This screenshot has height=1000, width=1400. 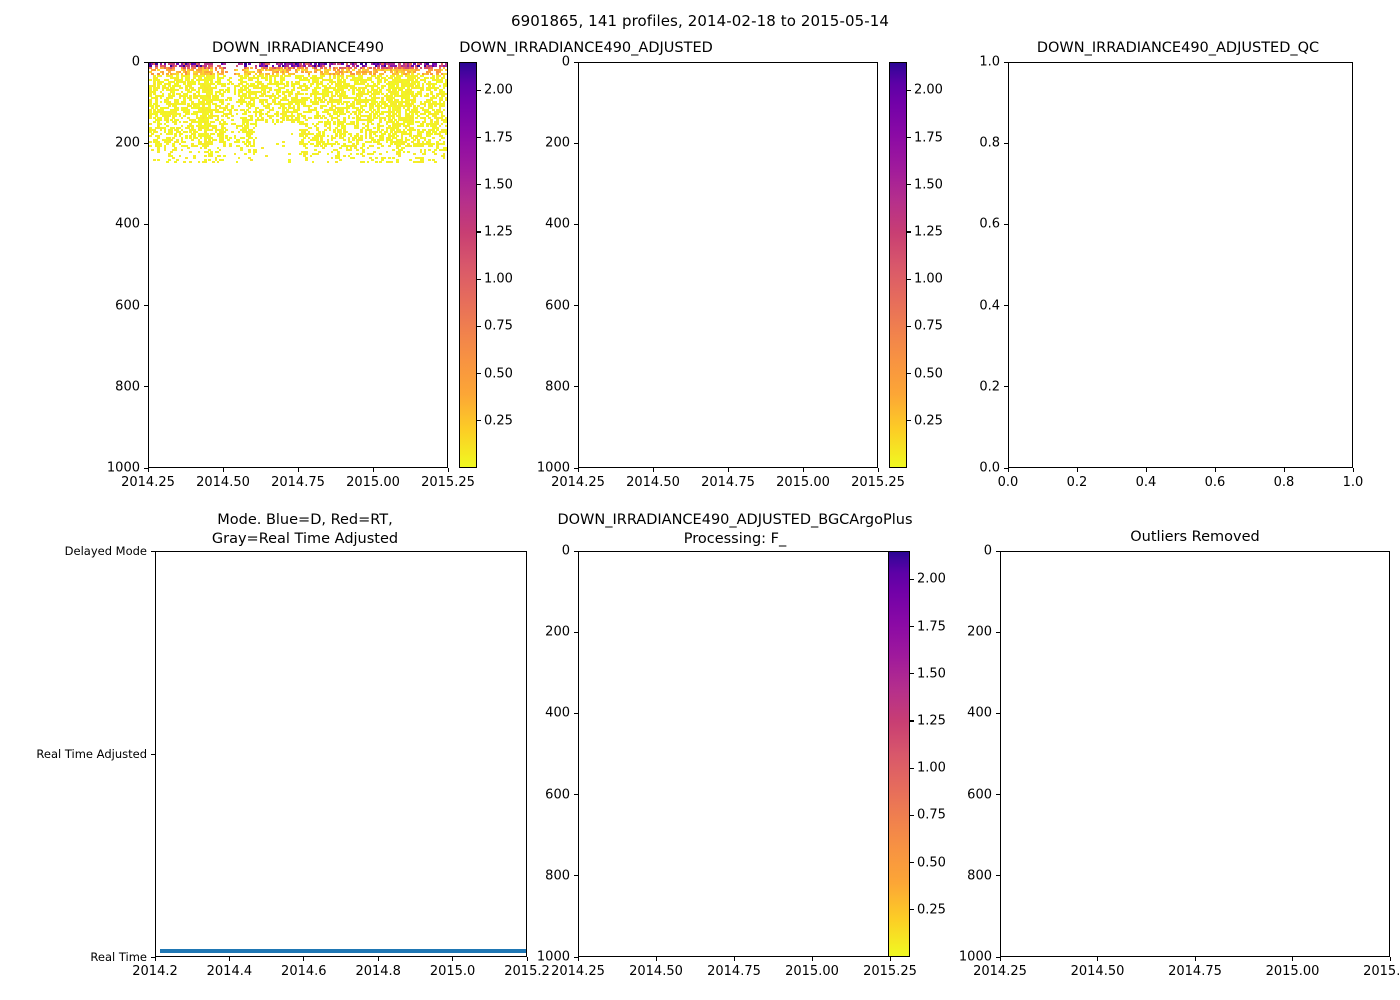 What do you see at coordinates (1195, 754) in the screenshot?
I see `panel6-axes` at bounding box center [1195, 754].